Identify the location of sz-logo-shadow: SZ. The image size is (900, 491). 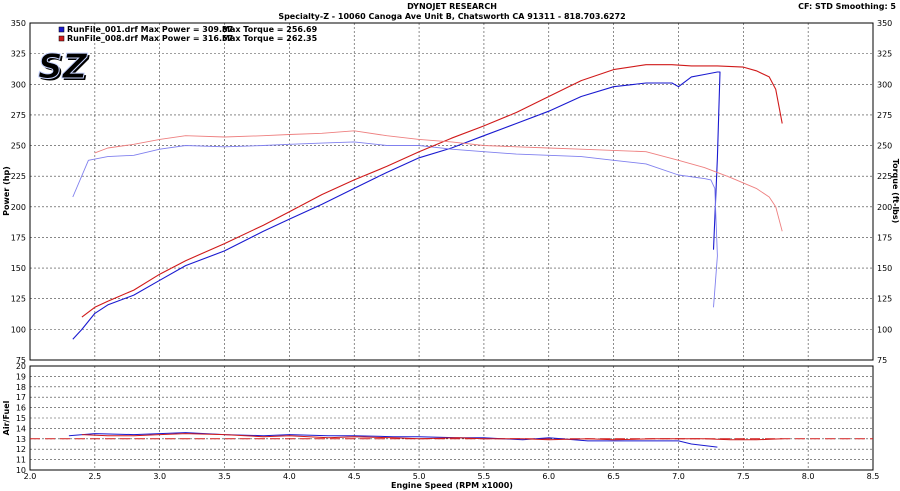
(65, 69).